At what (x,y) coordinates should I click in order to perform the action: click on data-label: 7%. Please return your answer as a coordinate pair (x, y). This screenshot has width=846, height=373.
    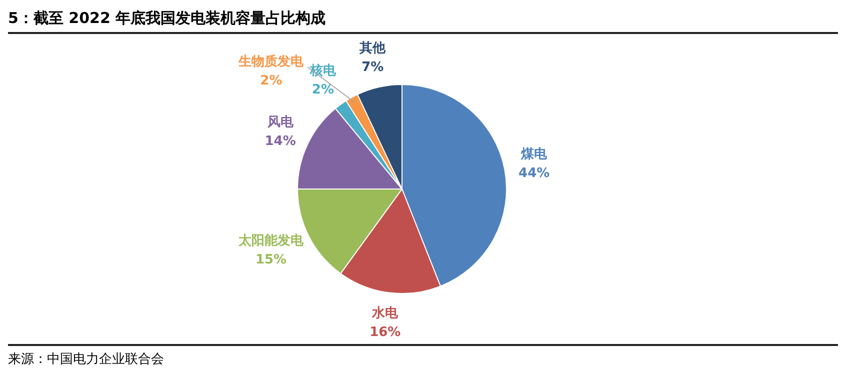
    Looking at the image, I should click on (373, 68).